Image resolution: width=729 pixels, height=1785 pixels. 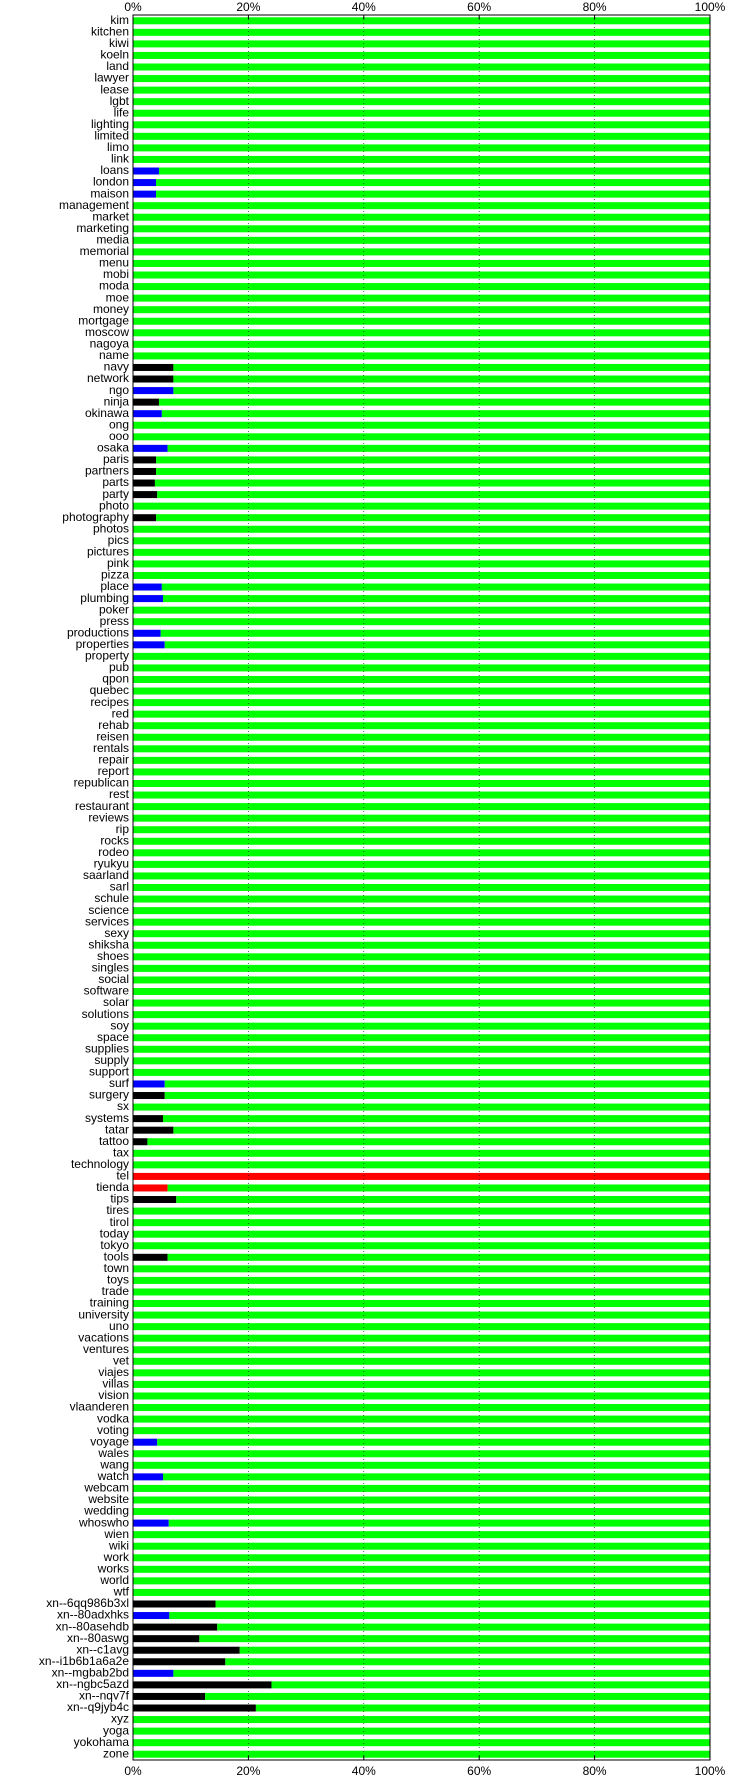 What do you see at coordinates (102, 806) in the screenshot?
I see `y-tick-label: restaurant` at bounding box center [102, 806].